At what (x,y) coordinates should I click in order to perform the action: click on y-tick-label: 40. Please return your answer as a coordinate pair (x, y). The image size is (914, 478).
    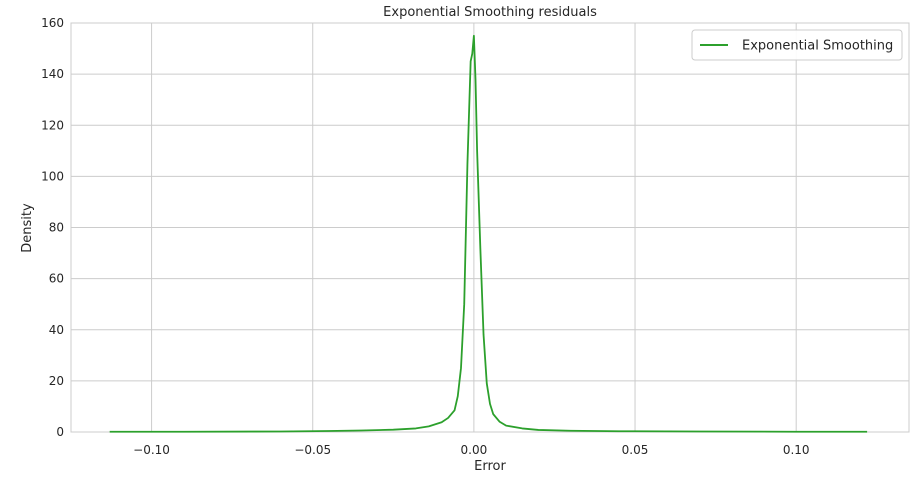
    Looking at the image, I should click on (56, 330).